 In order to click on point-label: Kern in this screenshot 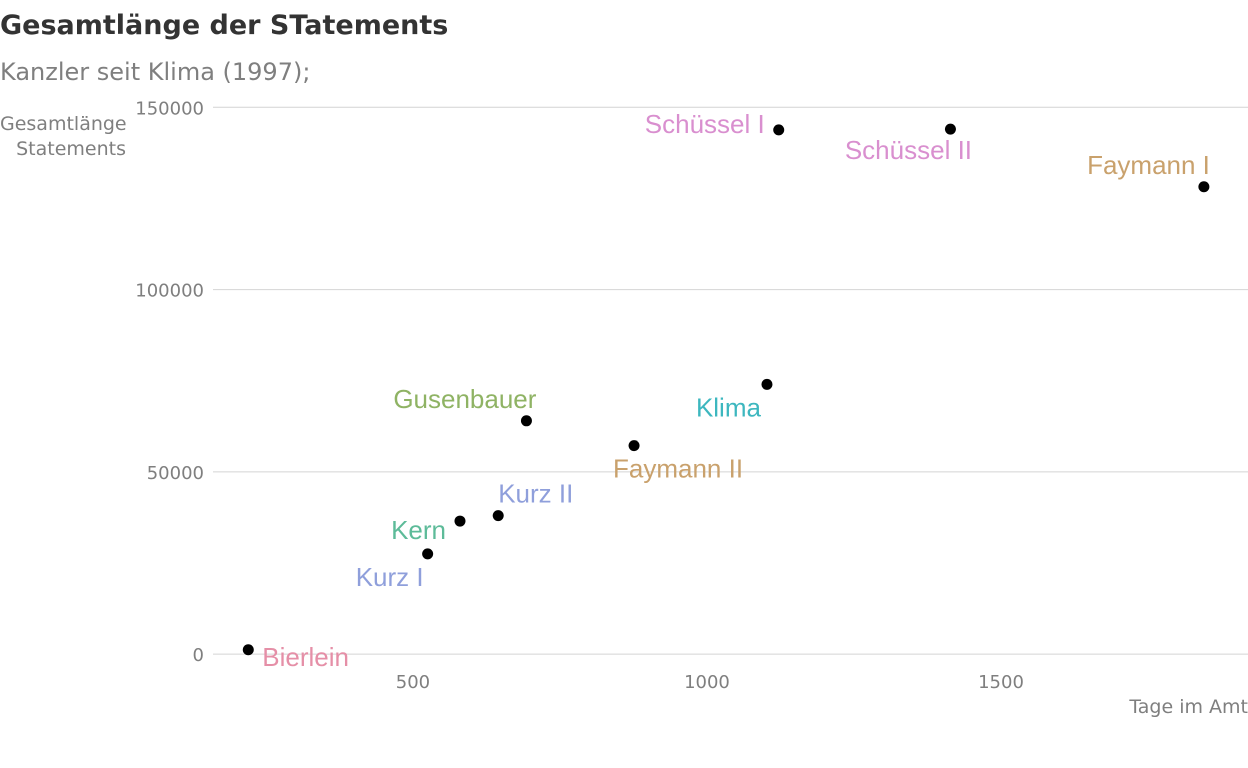, I will do `click(418, 530)`.